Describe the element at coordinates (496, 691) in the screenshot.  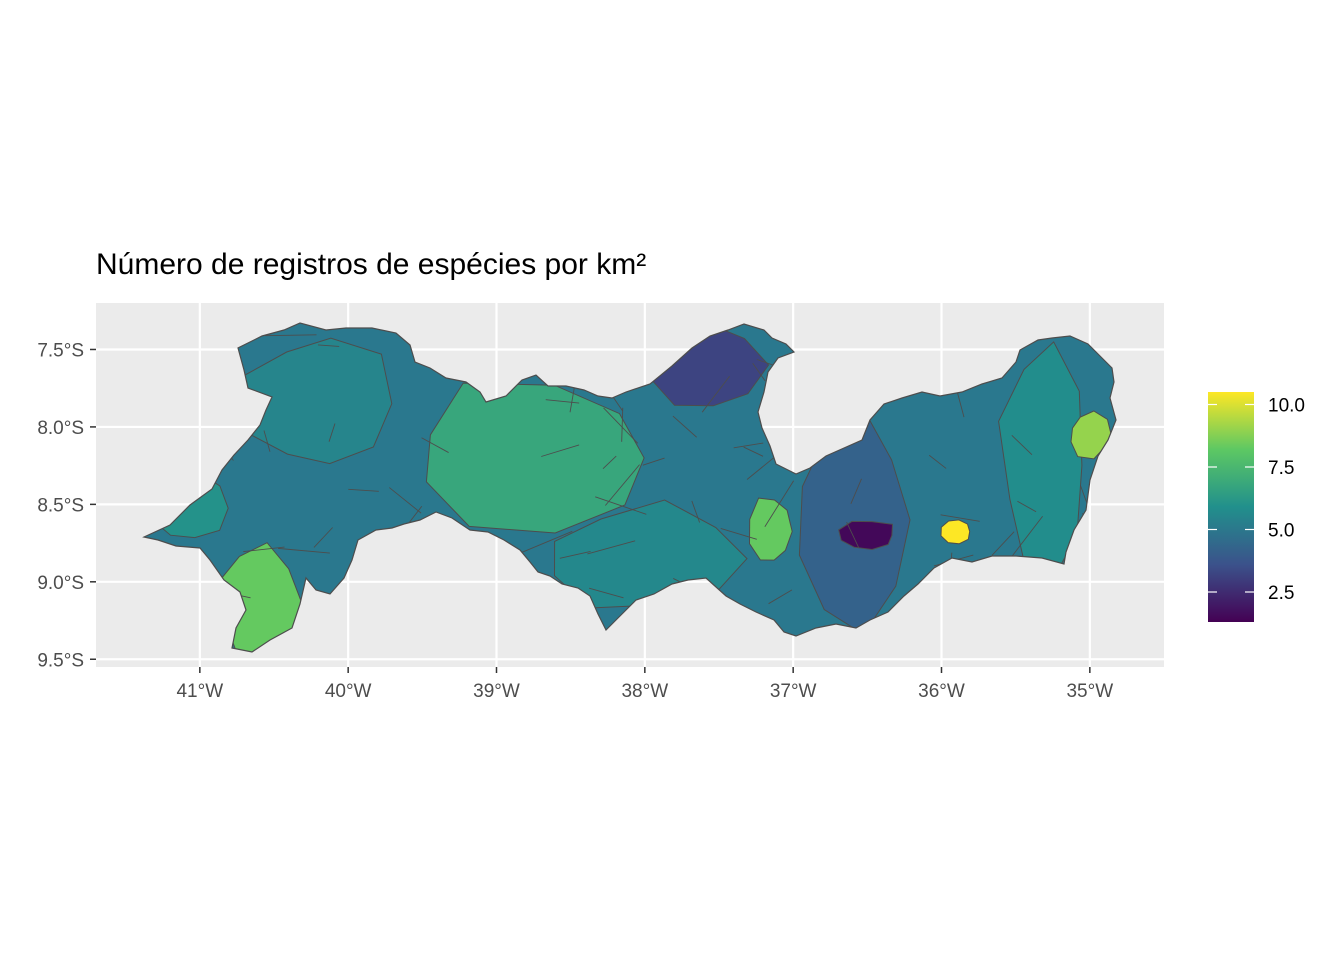
I see `x-tick-label: 39°W` at that location.